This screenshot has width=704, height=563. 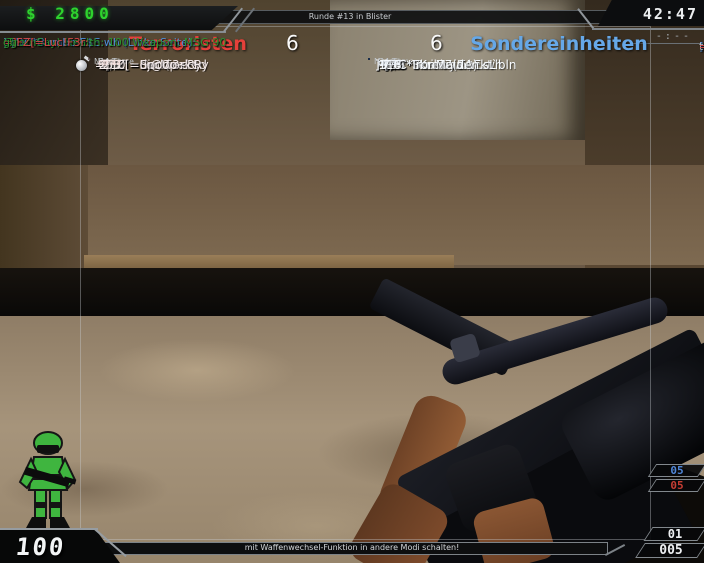 I want to click on player-id: 2, so click(x=106, y=65).